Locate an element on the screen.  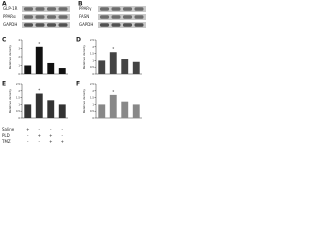
band-label: GLP-1R is located at coordinates (10, 8).